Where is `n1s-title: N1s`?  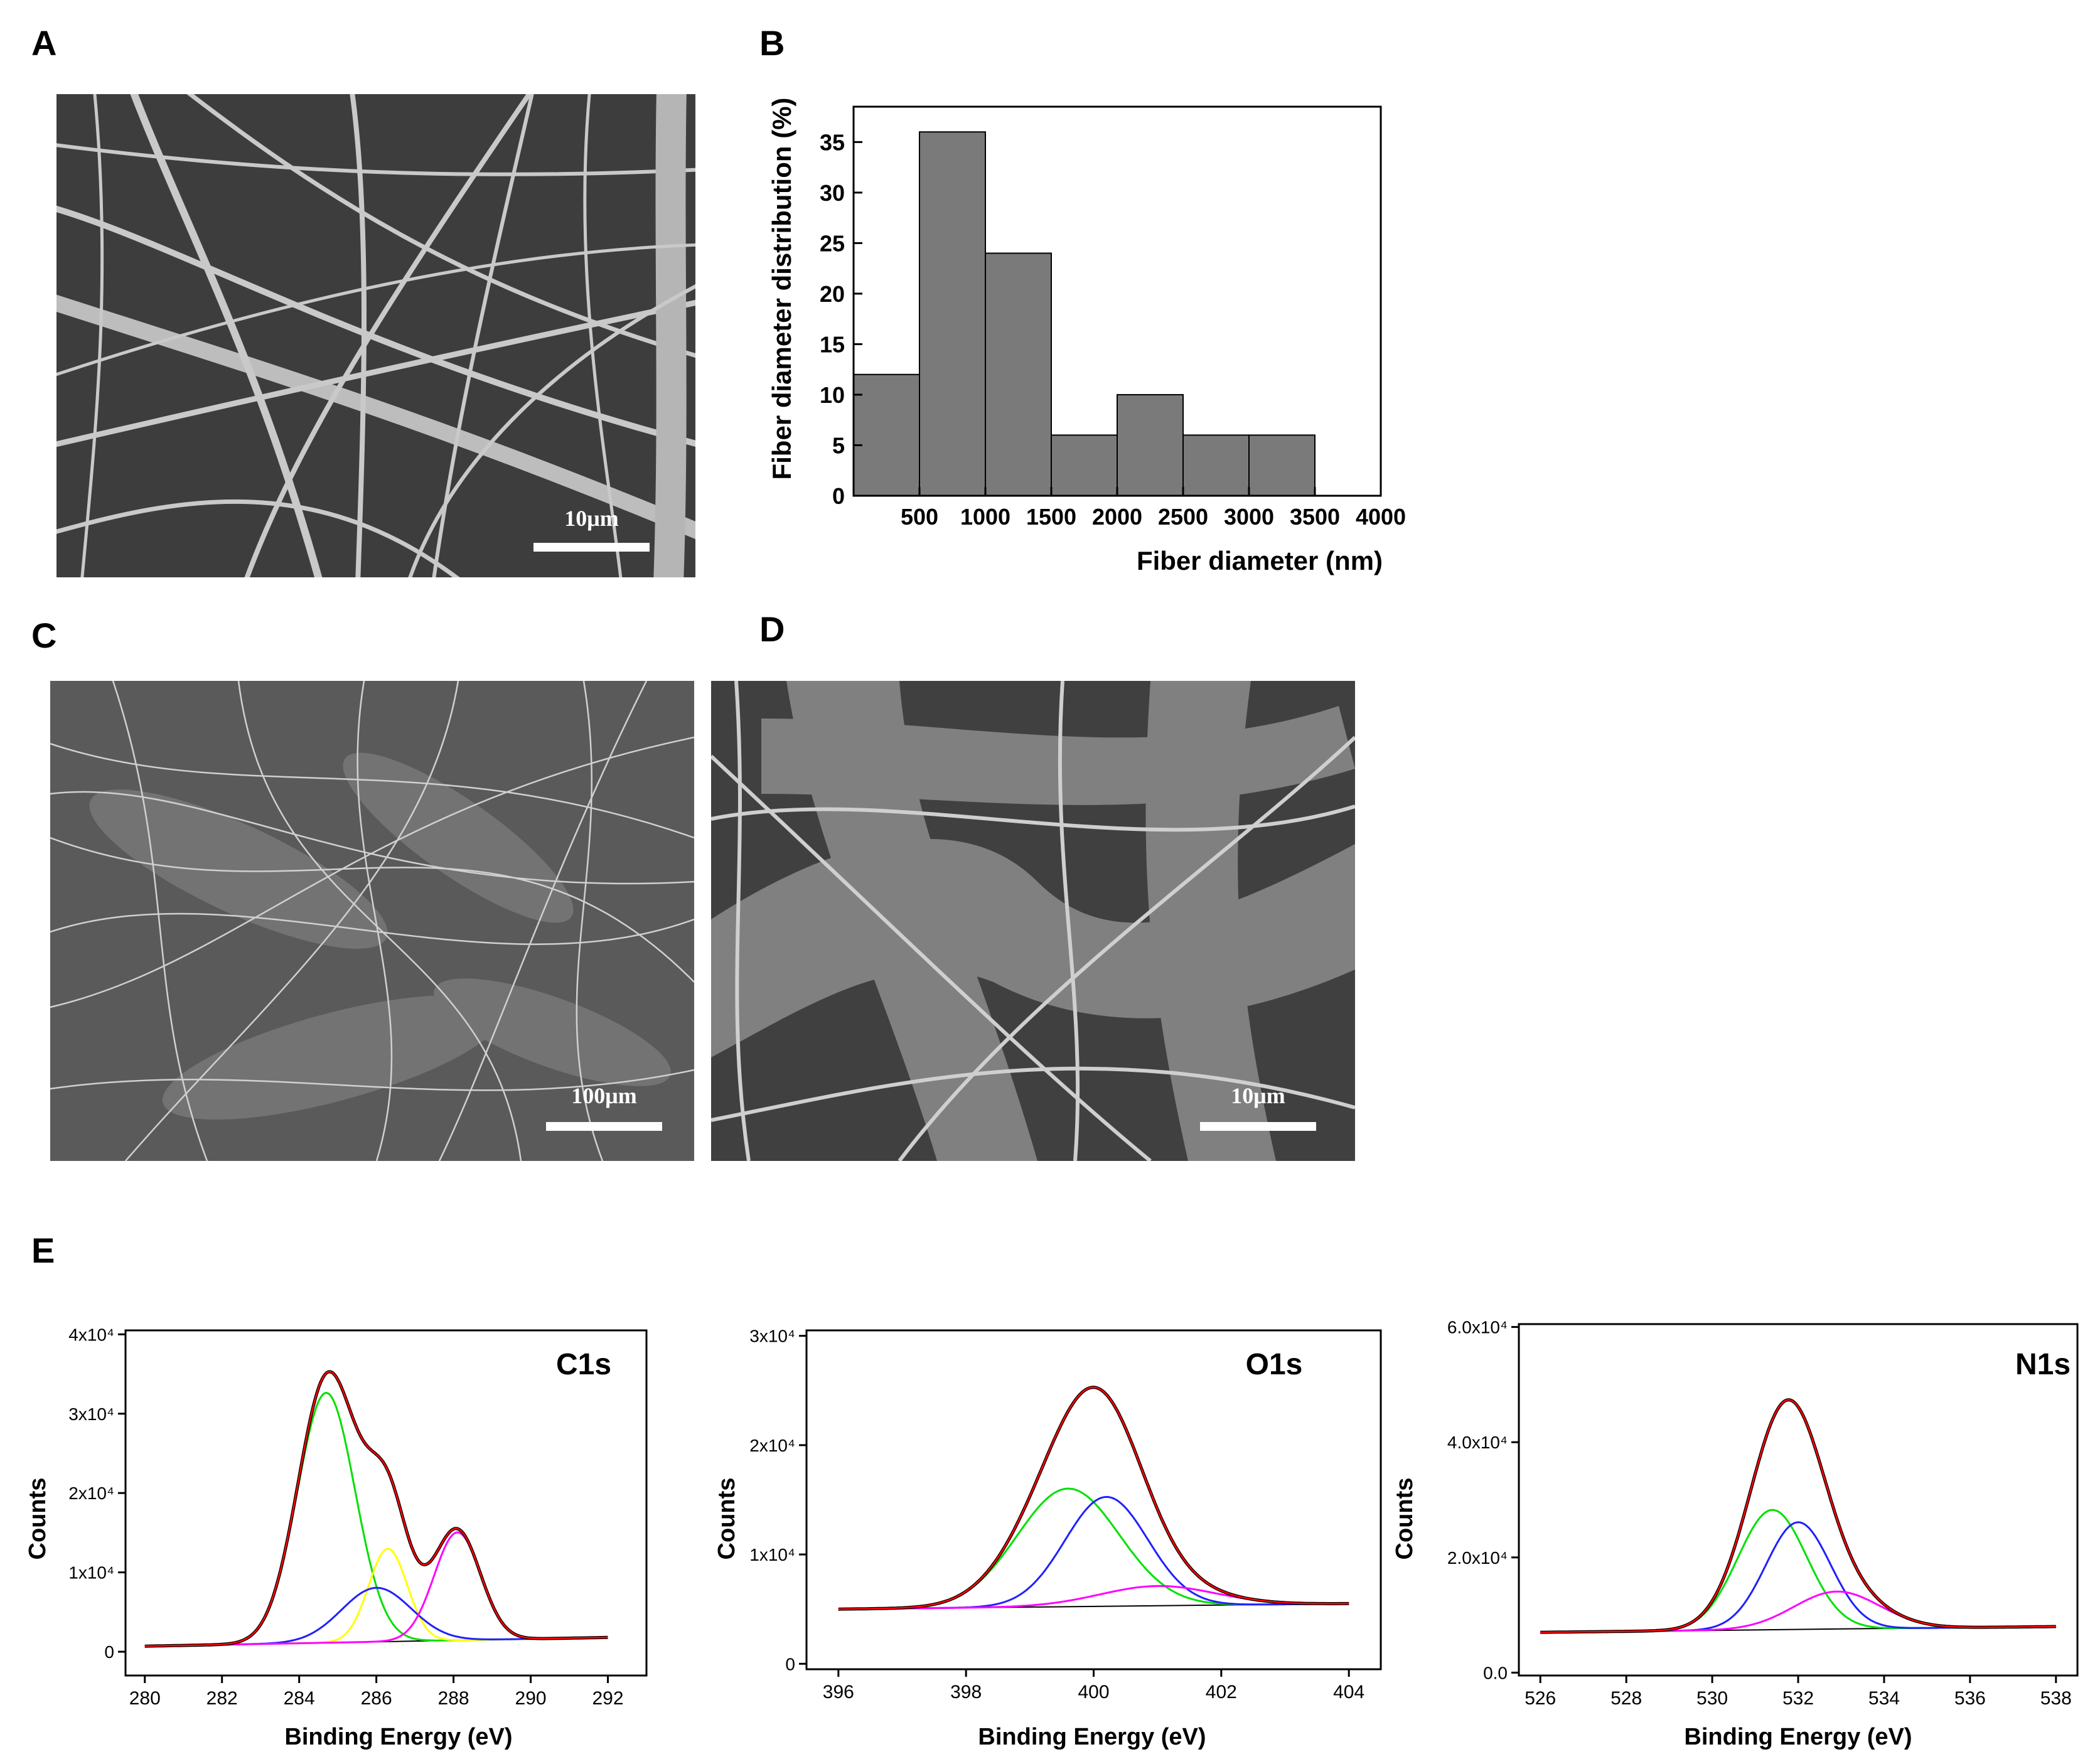 n1s-title: N1s is located at coordinates (2043, 1365).